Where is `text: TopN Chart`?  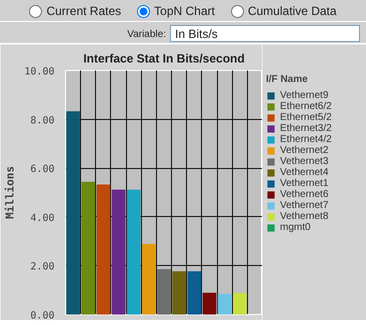
text: TopN Chart is located at coordinates (184, 11).